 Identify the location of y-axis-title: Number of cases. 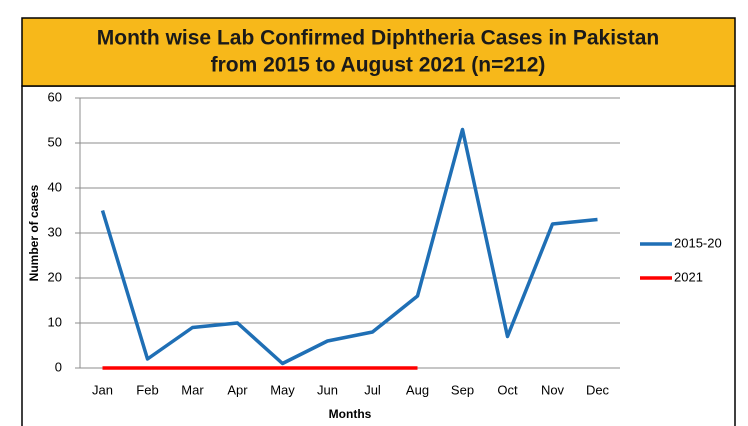
(34, 232).